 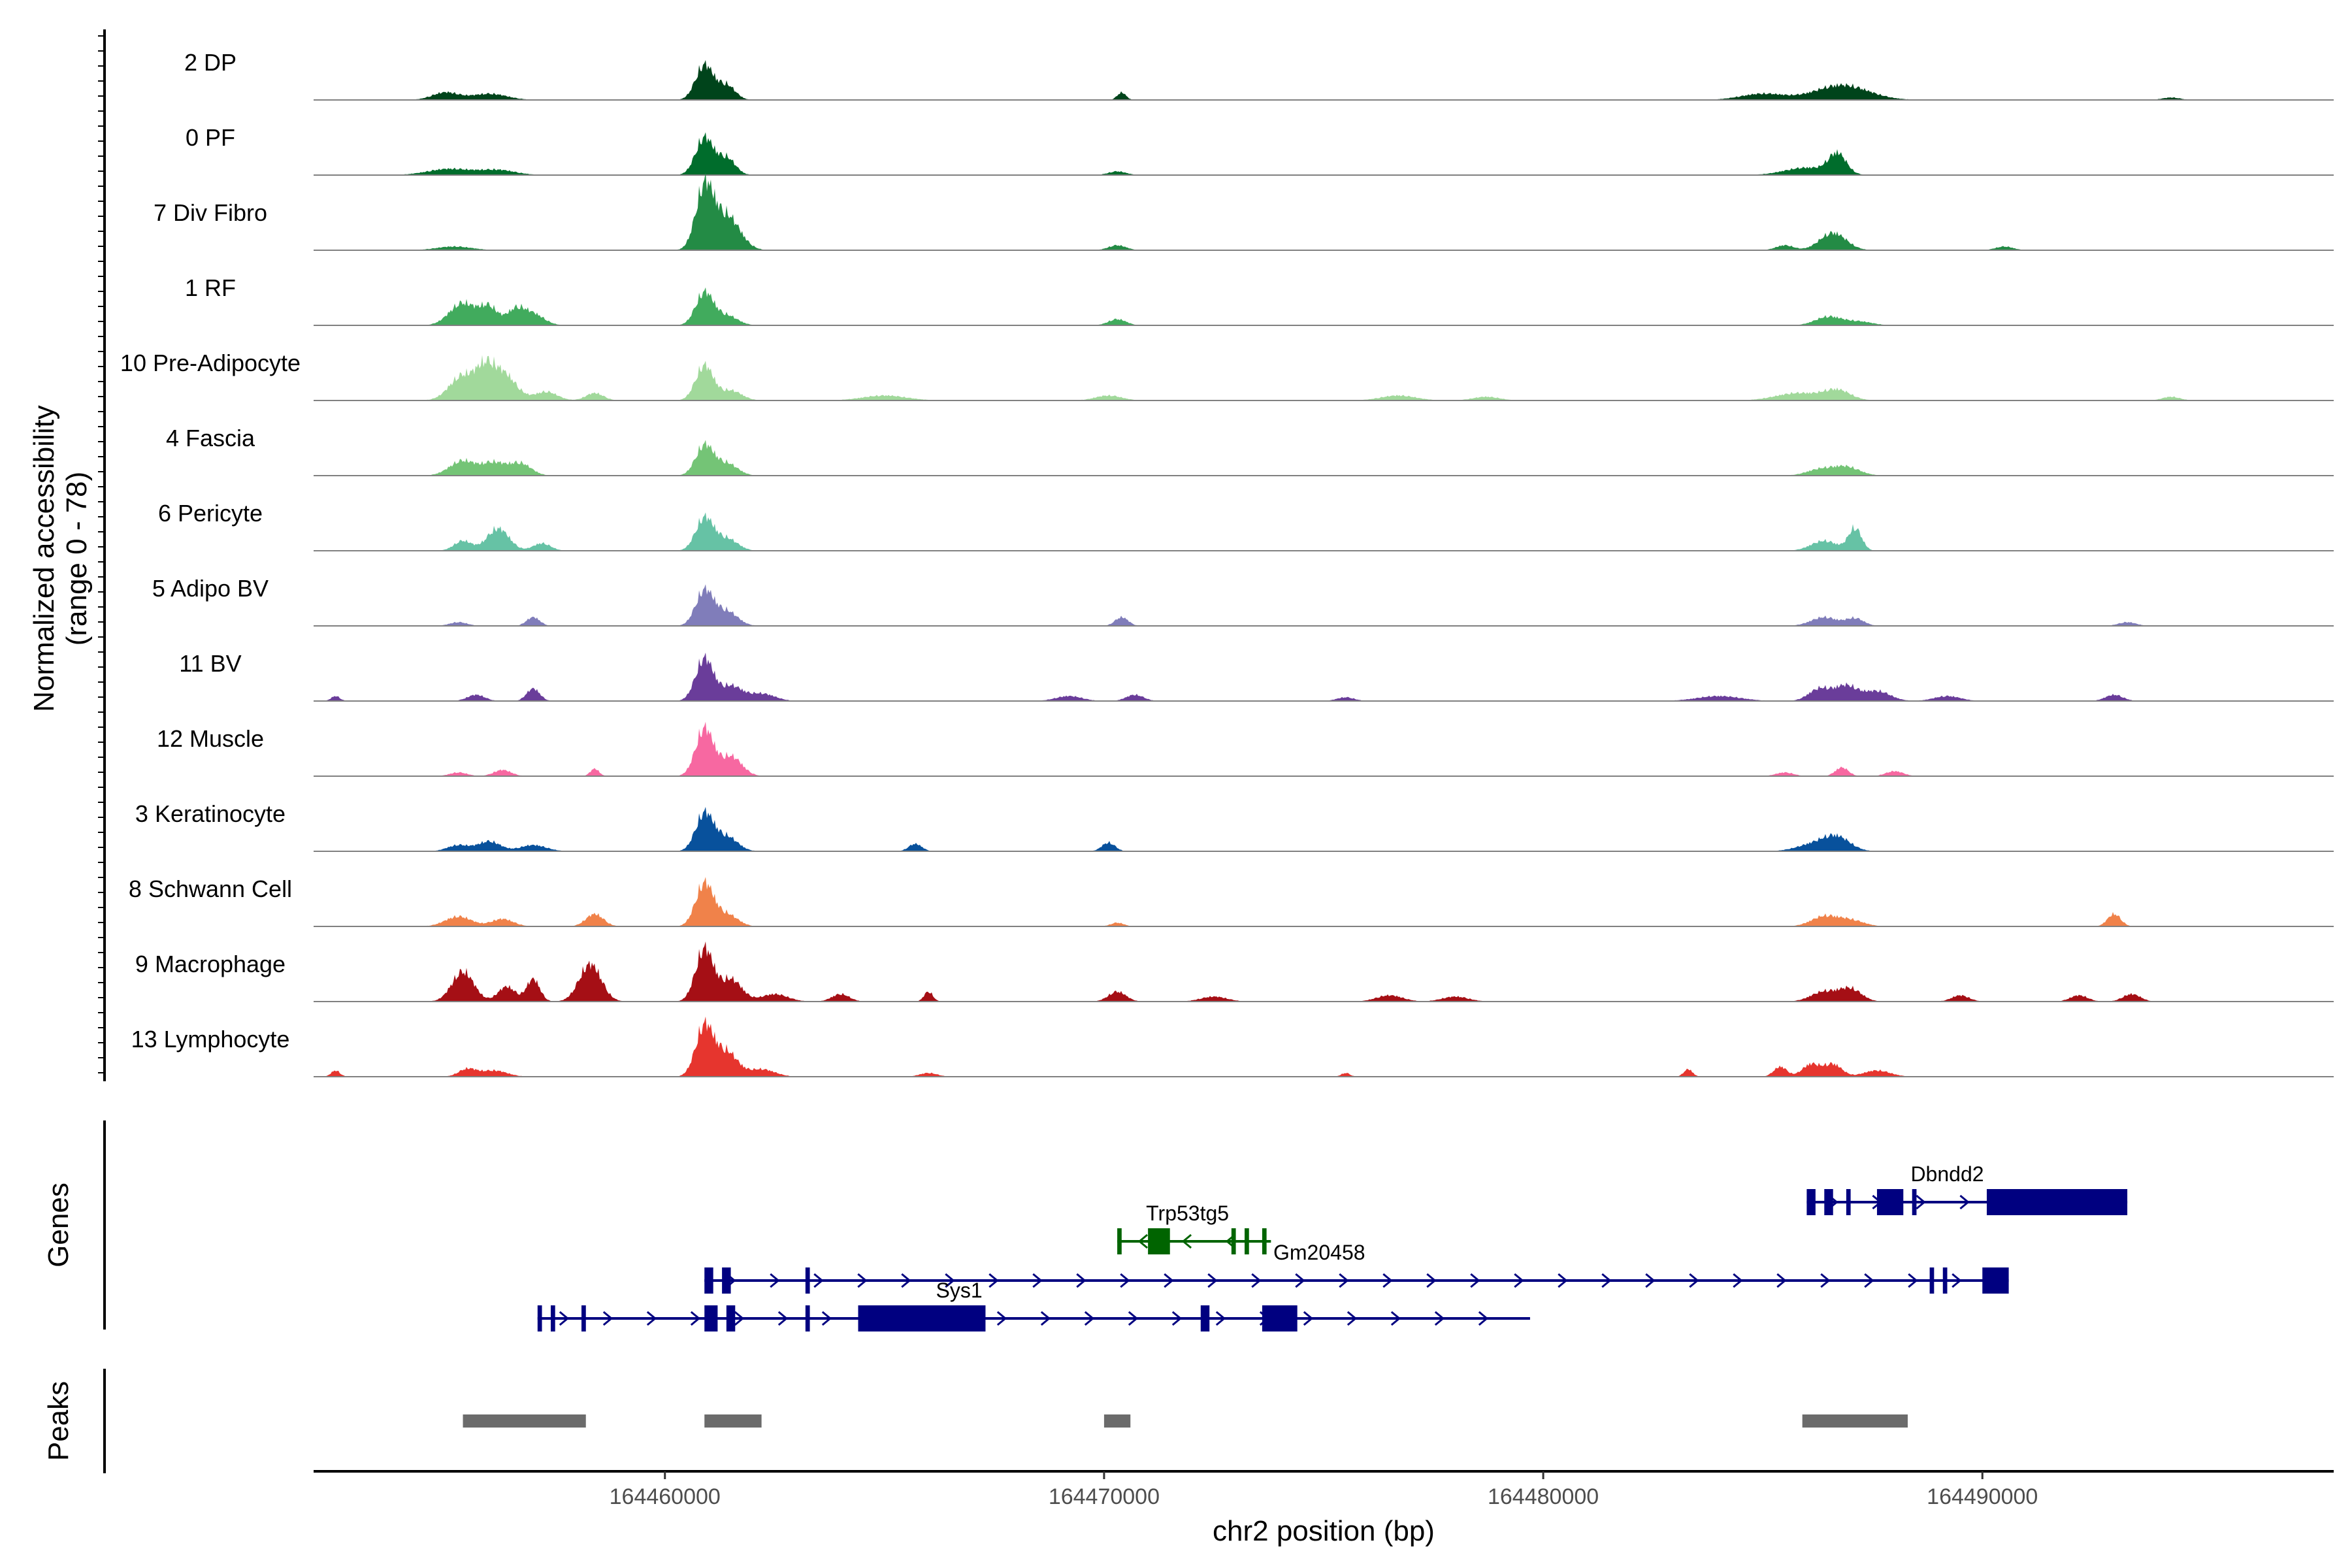 I want to click on x-tick-label: 164490000, so click(x=1982, y=1496).